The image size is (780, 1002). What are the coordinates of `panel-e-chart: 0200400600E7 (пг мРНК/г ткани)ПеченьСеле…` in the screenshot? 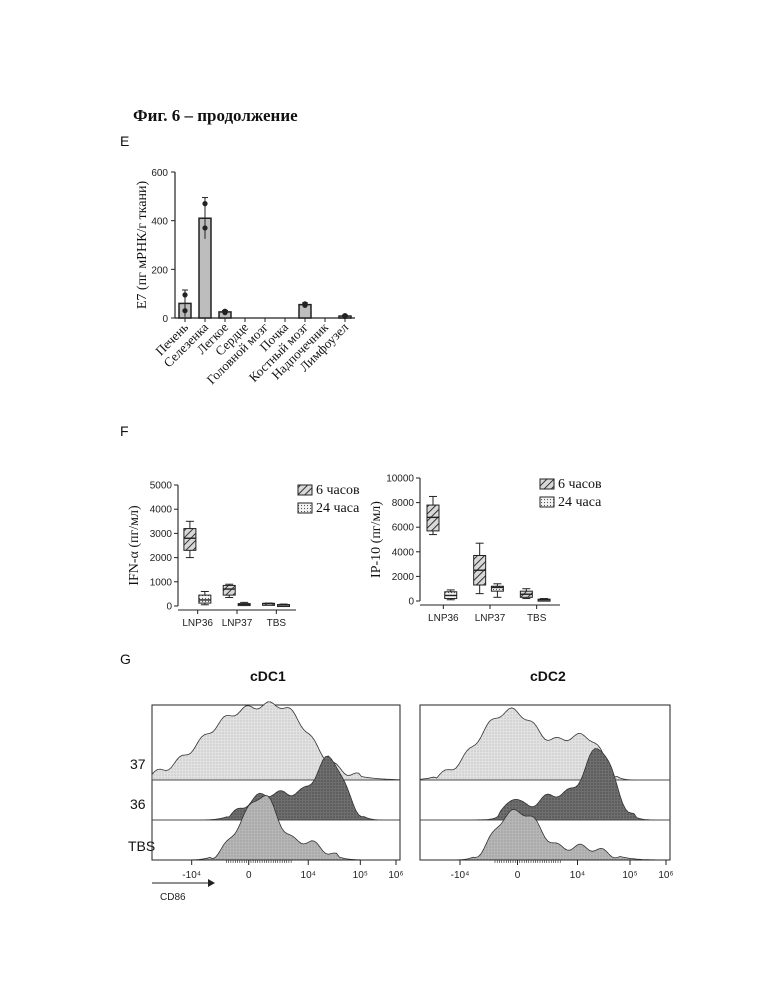 It's located at (245, 277).